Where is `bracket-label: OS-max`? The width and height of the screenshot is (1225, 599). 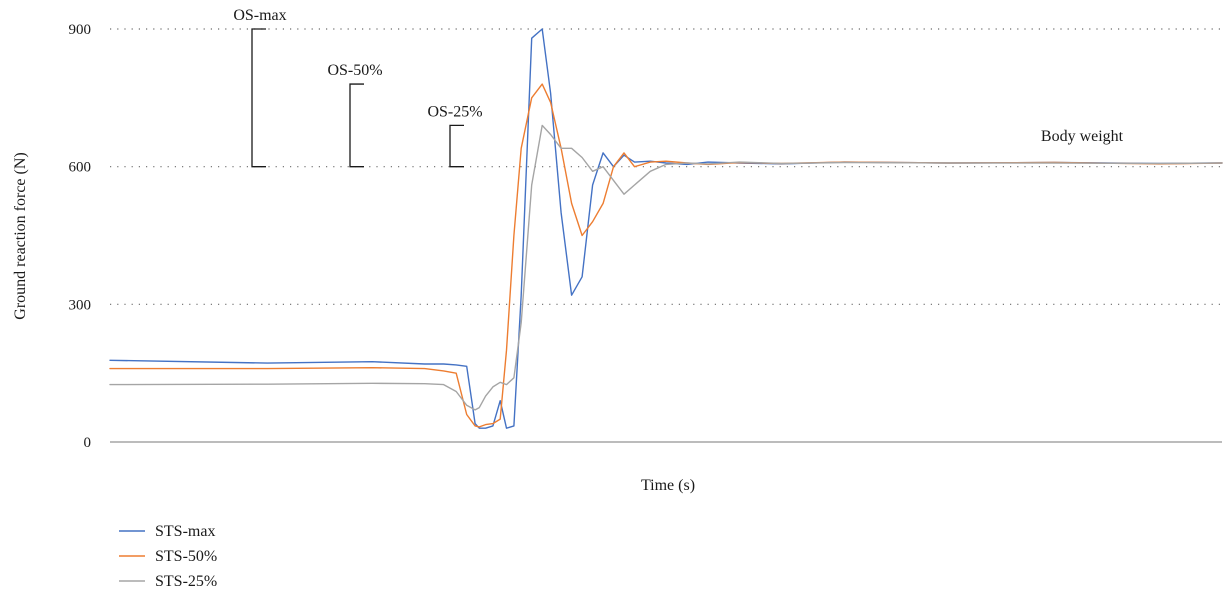 bracket-label: OS-max is located at coordinates (259, 15).